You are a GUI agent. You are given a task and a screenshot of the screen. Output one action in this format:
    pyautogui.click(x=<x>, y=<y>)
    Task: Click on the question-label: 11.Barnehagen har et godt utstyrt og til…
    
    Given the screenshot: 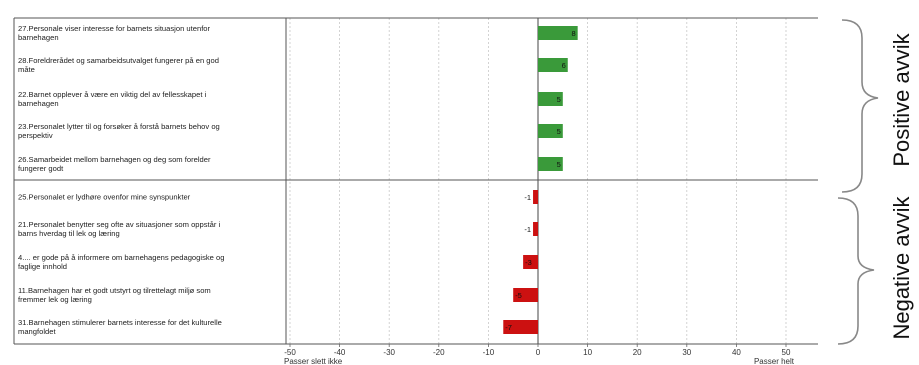 What is the action you would take?
    pyautogui.click(x=114, y=295)
    